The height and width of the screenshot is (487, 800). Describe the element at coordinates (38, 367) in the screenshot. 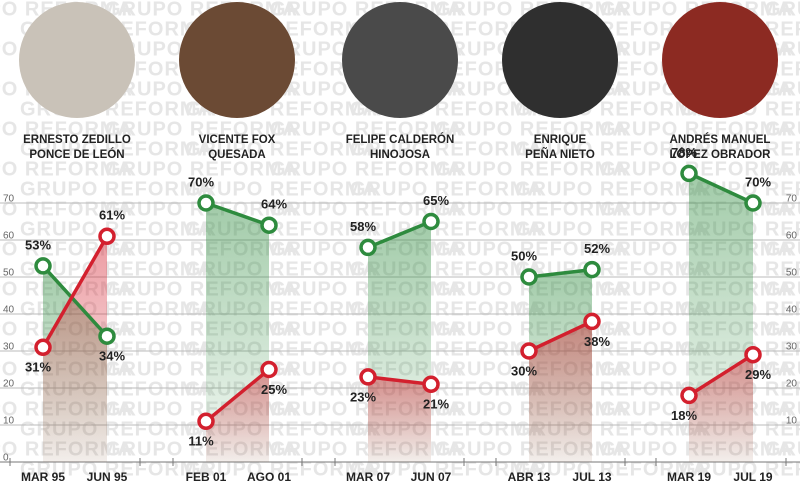

I see `value-label: 31%` at that location.